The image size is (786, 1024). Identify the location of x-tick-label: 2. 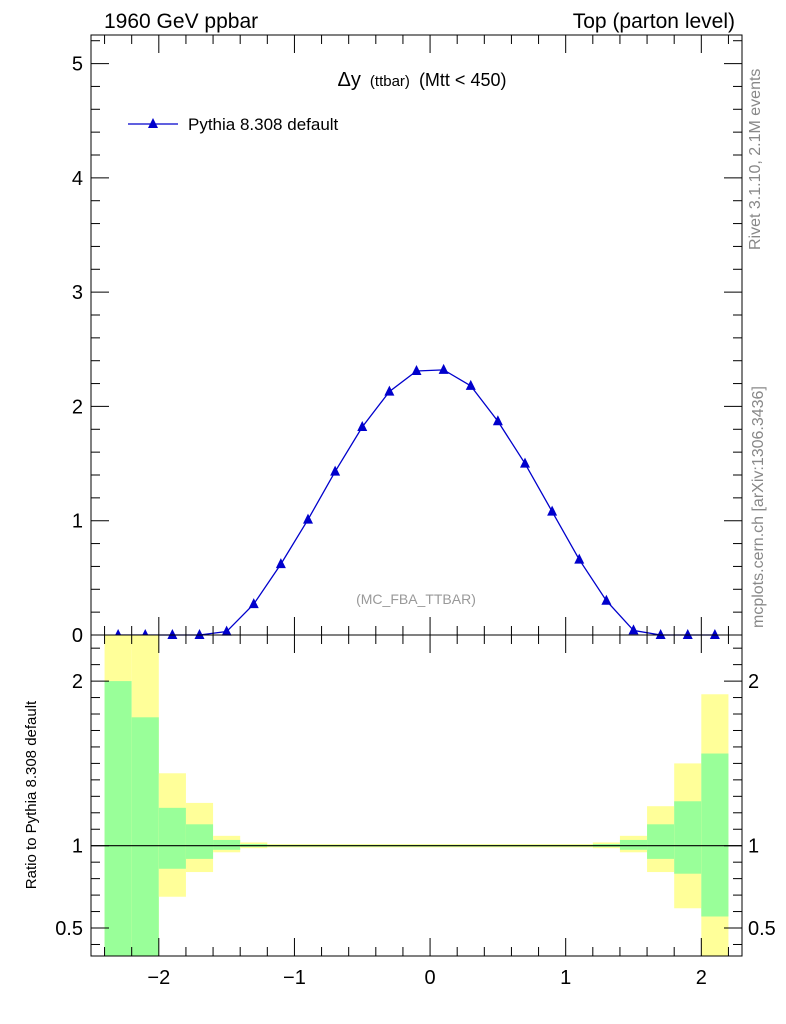
(701, 978).